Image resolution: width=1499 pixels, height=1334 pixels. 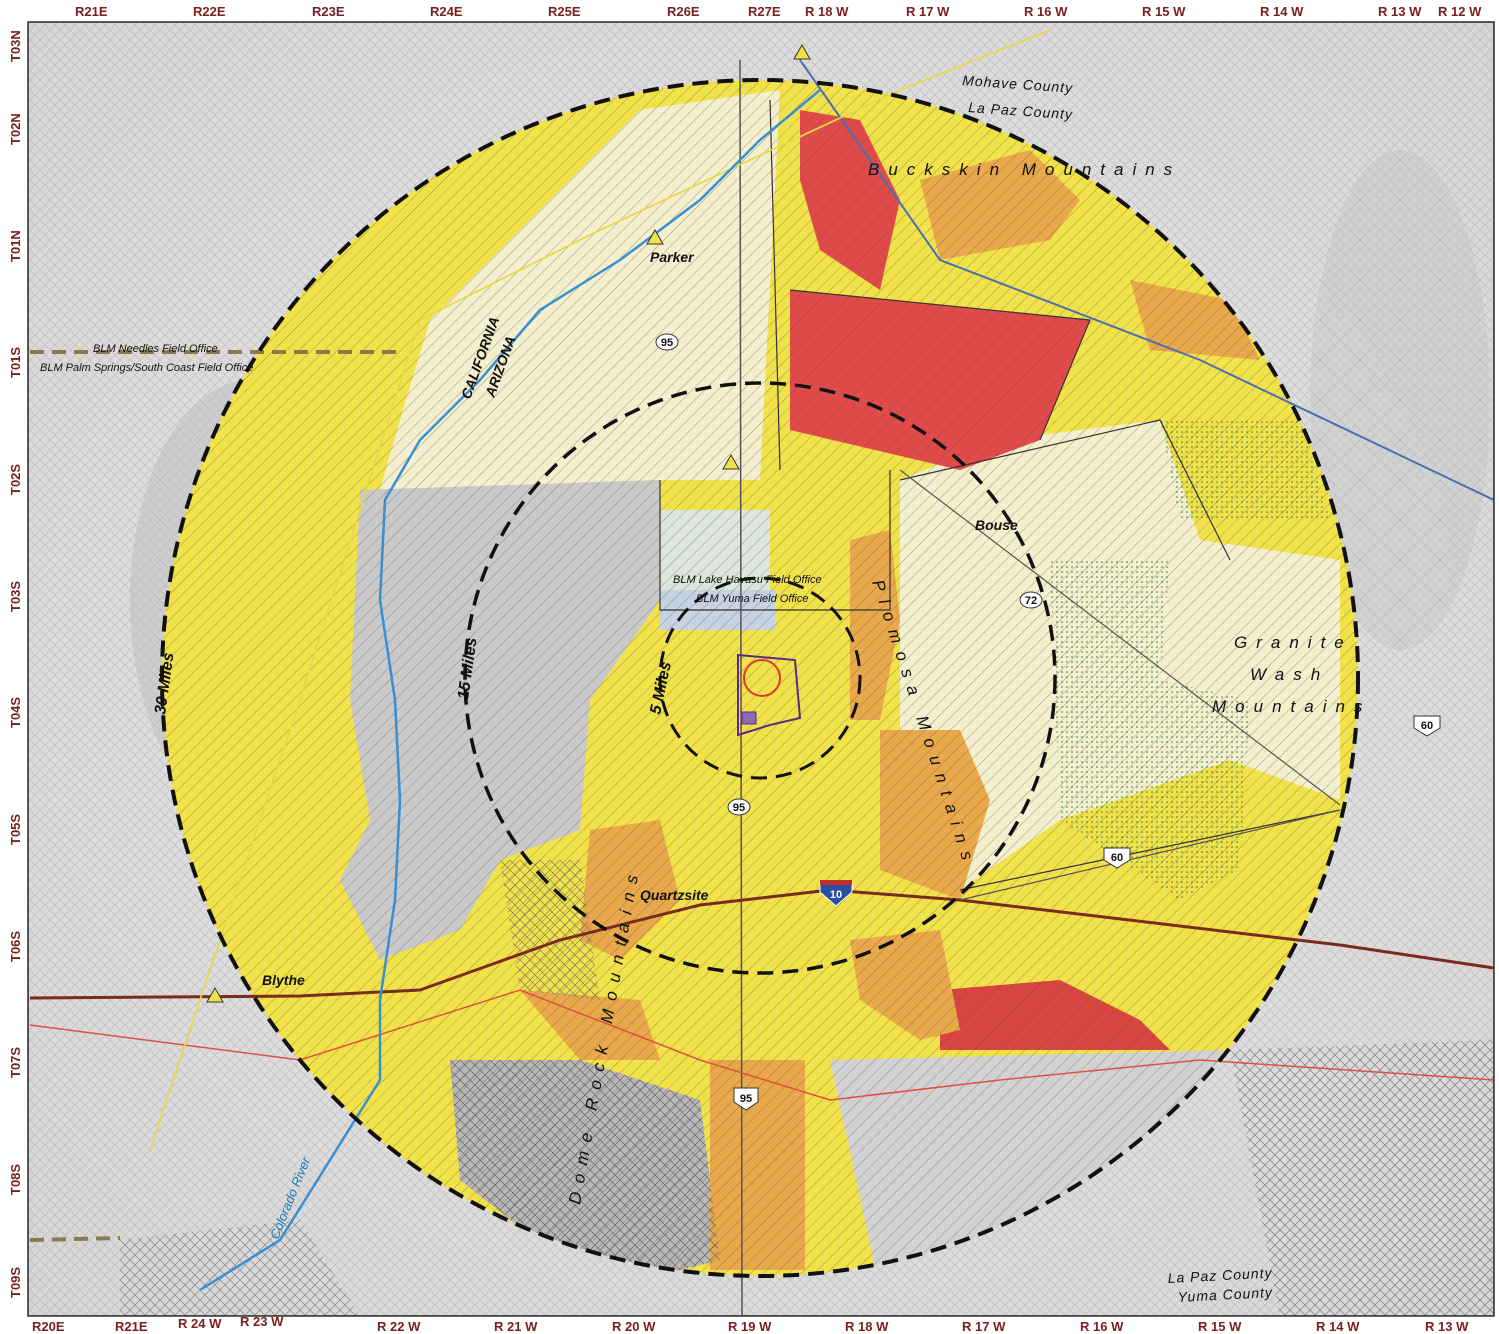 I want to click on township-label: T03N, so click(x=15, y=46).